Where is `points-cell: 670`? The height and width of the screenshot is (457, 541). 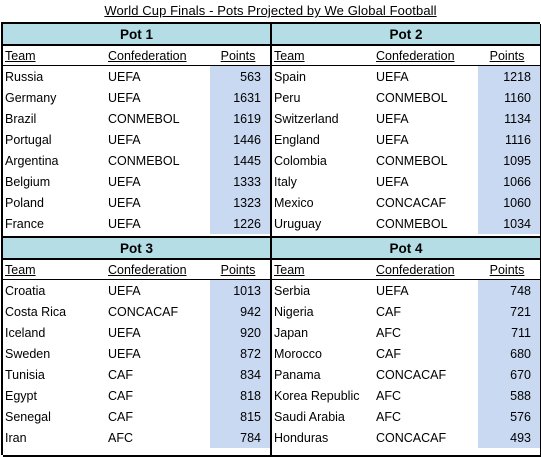 points-cell: 670 is located at coordinates (520, 374).